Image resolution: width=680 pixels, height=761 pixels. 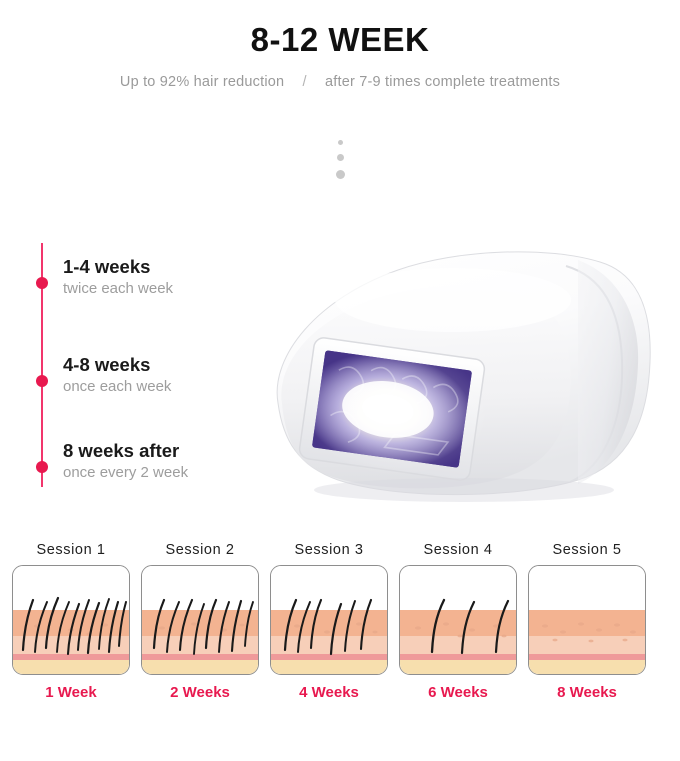 I want to click on session-cell-3: Session 3, so click(x=329, y=620).